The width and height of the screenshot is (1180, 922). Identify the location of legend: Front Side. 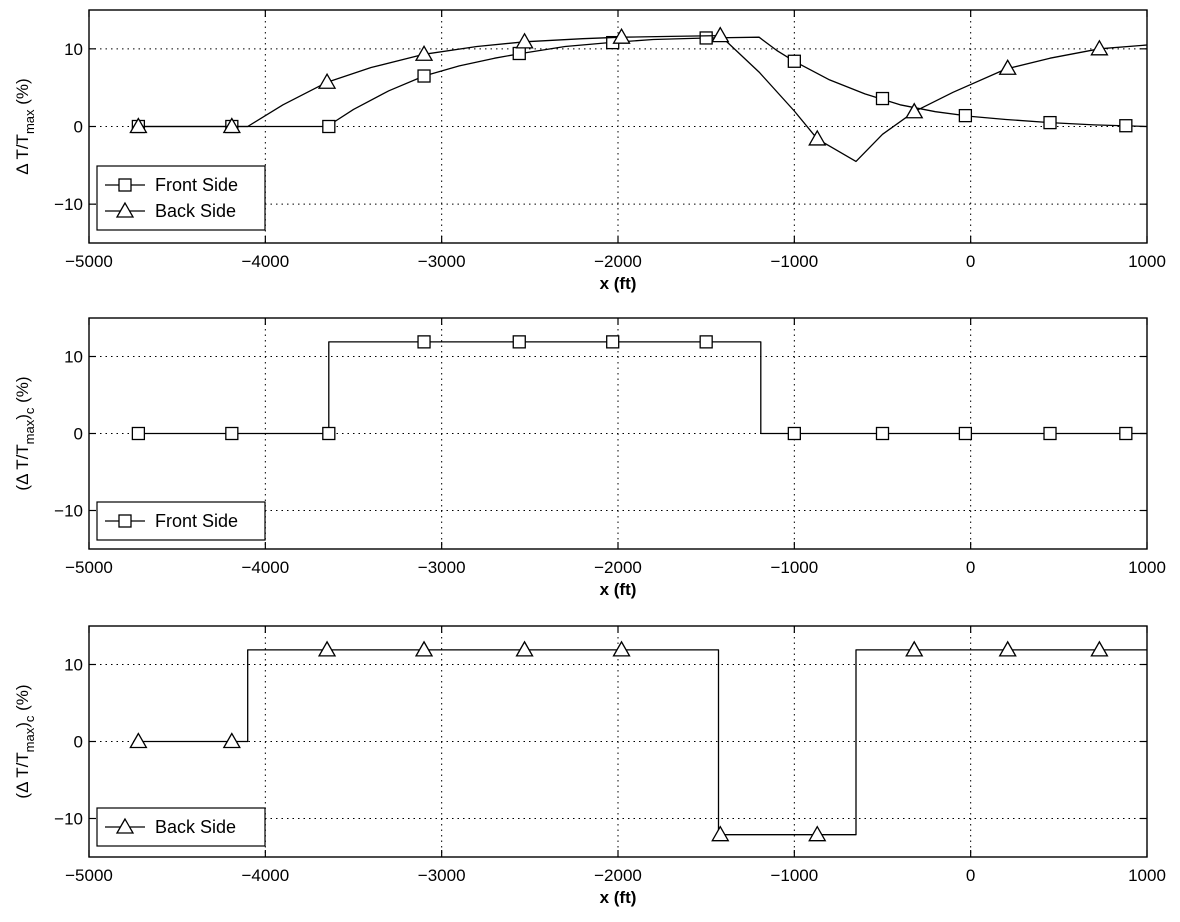
(181, 521).